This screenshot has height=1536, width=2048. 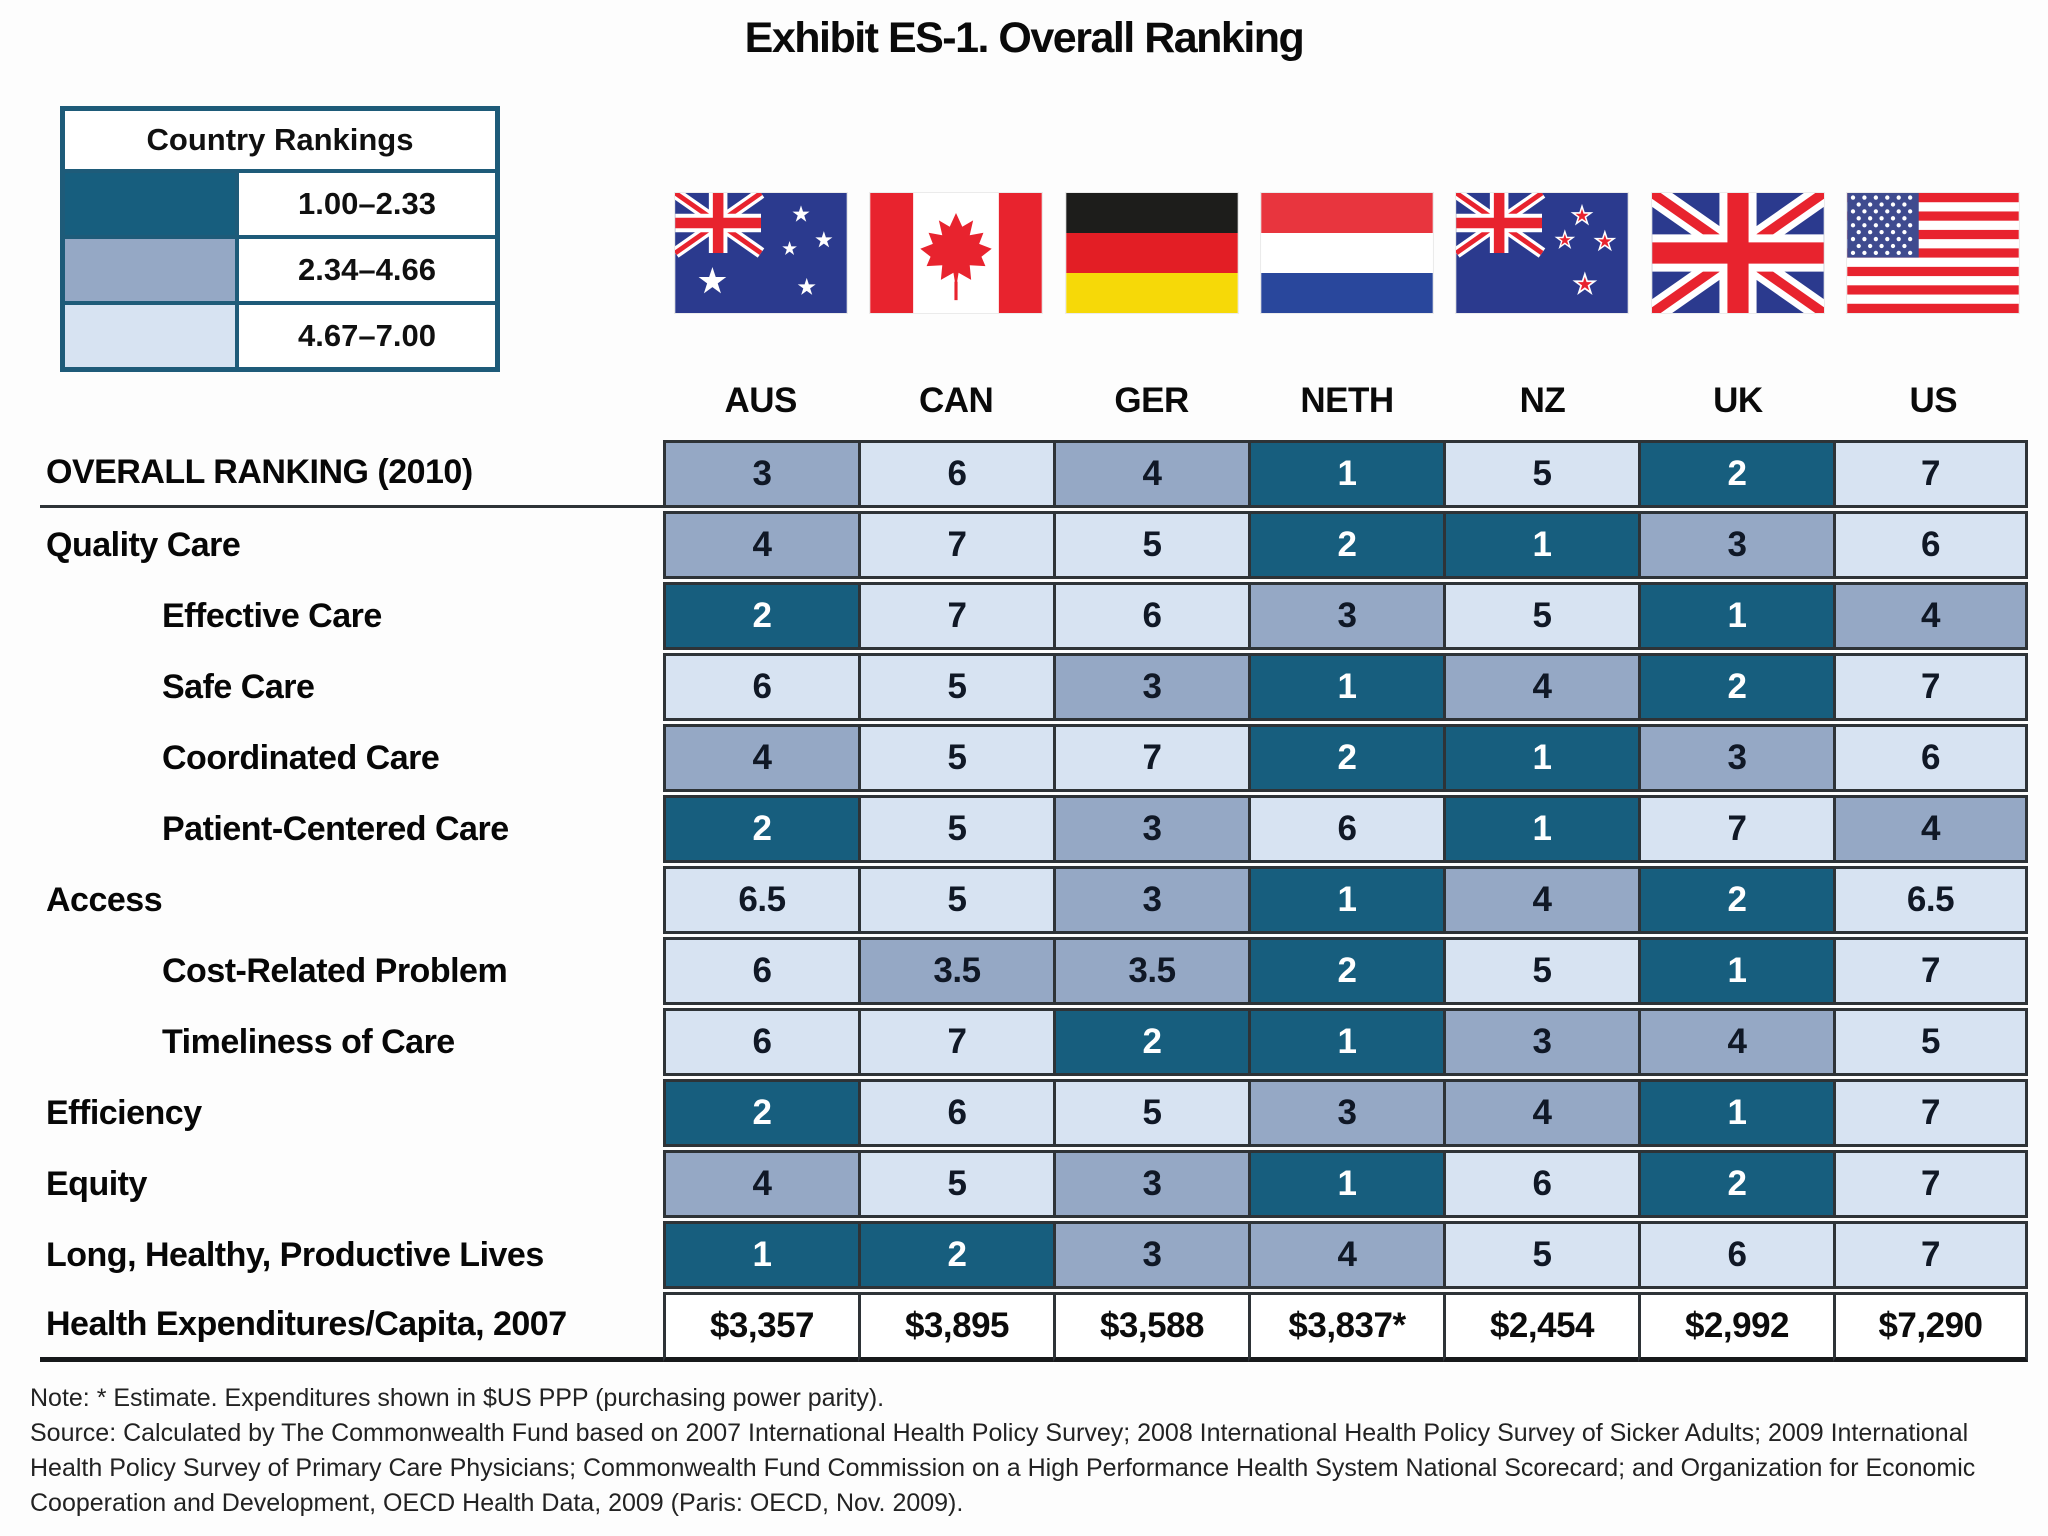 What do you see at coordinates (760, 1327) in the screenshot?
I see `expenditure-cell: $3,357` at bounding box center [760, 1327].